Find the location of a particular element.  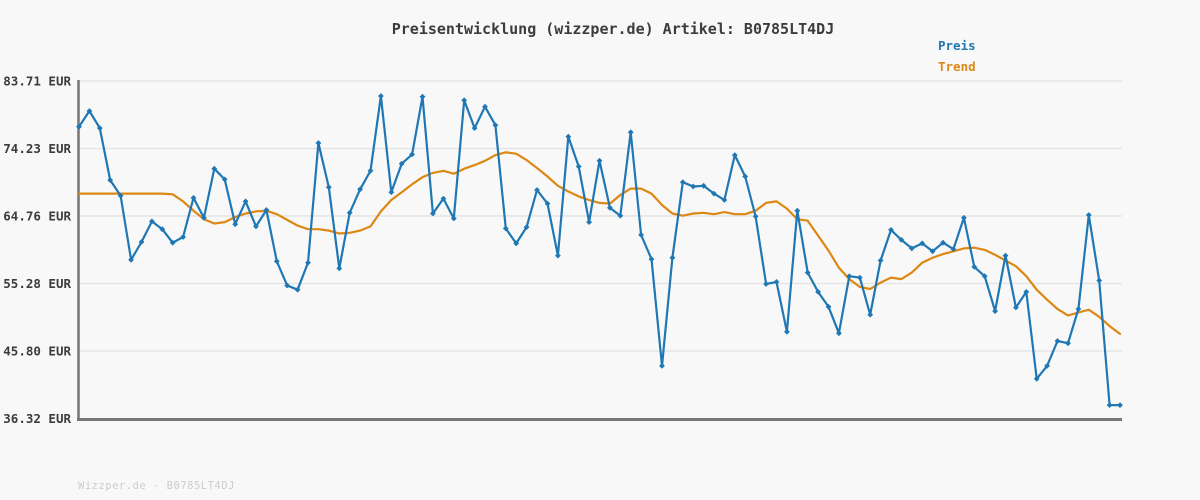

y-tick-label: 36.32 EUR is located at coordinates (37, 418).